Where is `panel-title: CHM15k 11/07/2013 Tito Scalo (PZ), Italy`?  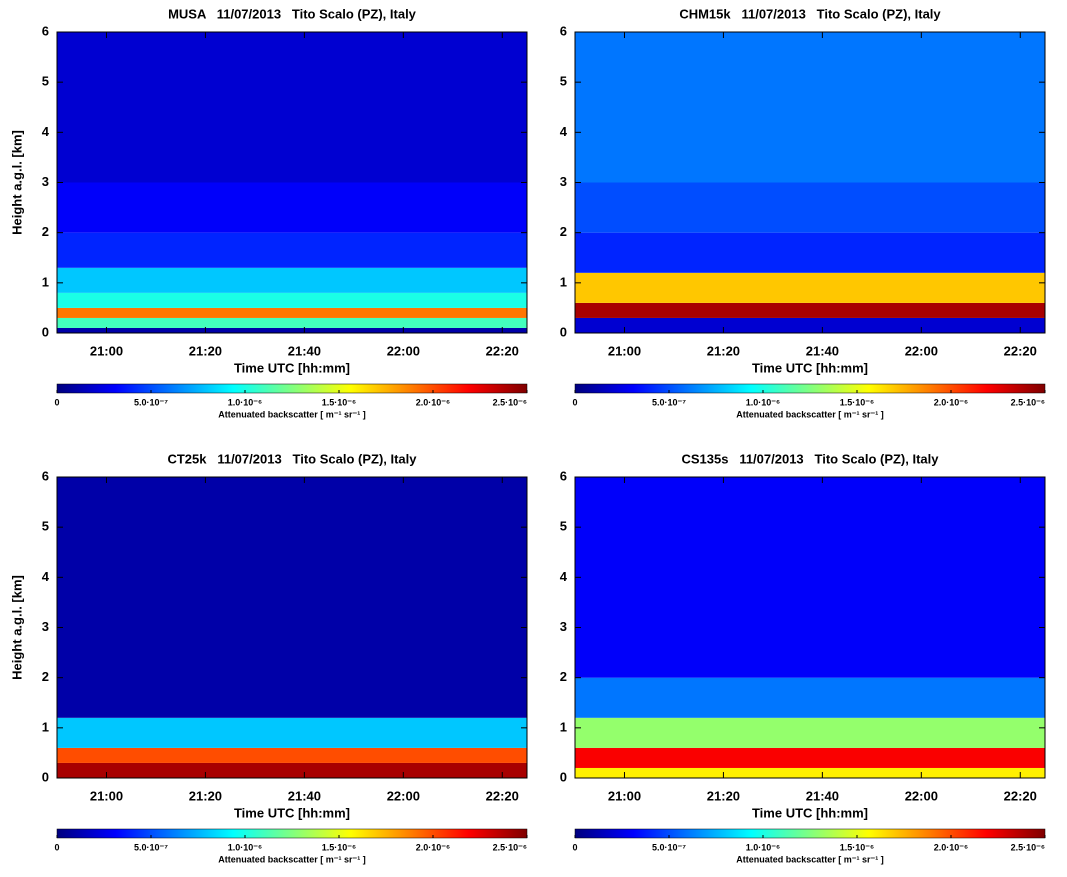 panel-title: CHM15k 11/07/2013 Tito Scalo (PZ), Italy is located at coordinates (810, 13).